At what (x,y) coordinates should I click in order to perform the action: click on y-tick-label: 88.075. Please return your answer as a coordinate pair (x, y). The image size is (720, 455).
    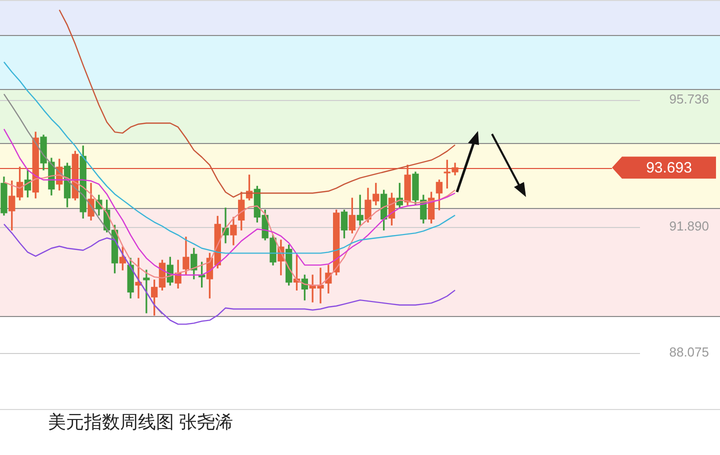
    Looking at the image, I should click on (689, 352).